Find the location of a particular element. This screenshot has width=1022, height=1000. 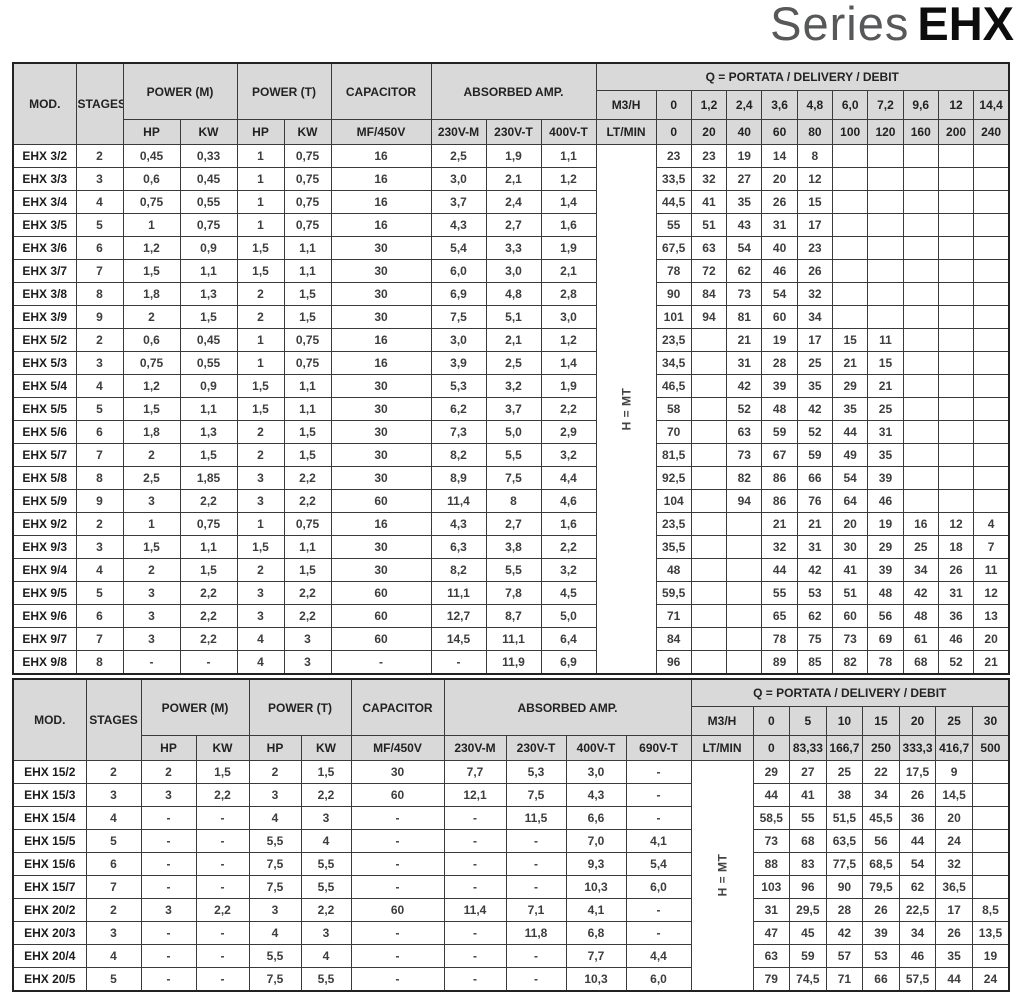

q-head-cell: 23,5 is located at coordinates (673, 524).